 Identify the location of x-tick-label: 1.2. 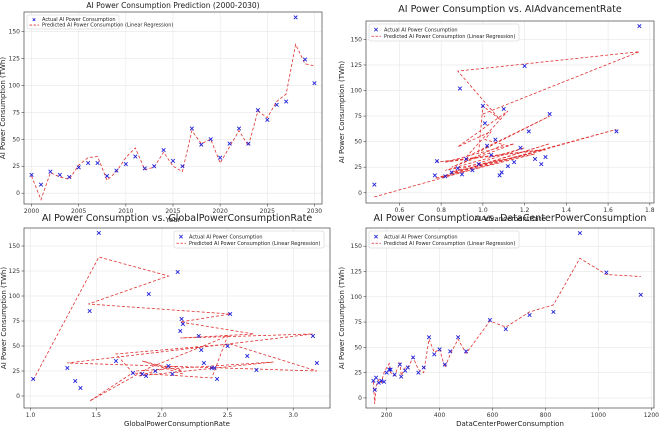
(525, 210).